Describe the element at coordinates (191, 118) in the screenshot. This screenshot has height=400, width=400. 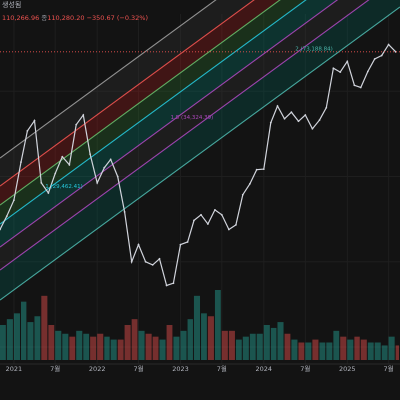
I see `channel-annotation: 1.5 (34,324.39)` at that location.